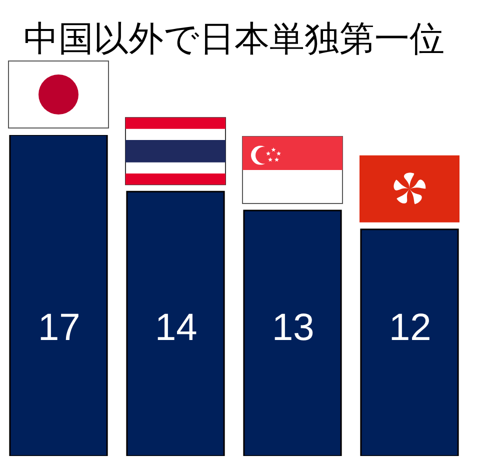 The height and width of the screenshot is (458, 480). Describe the element at coordinates (293, 328) in the screenshot. I see `data-label: 13` at that location.